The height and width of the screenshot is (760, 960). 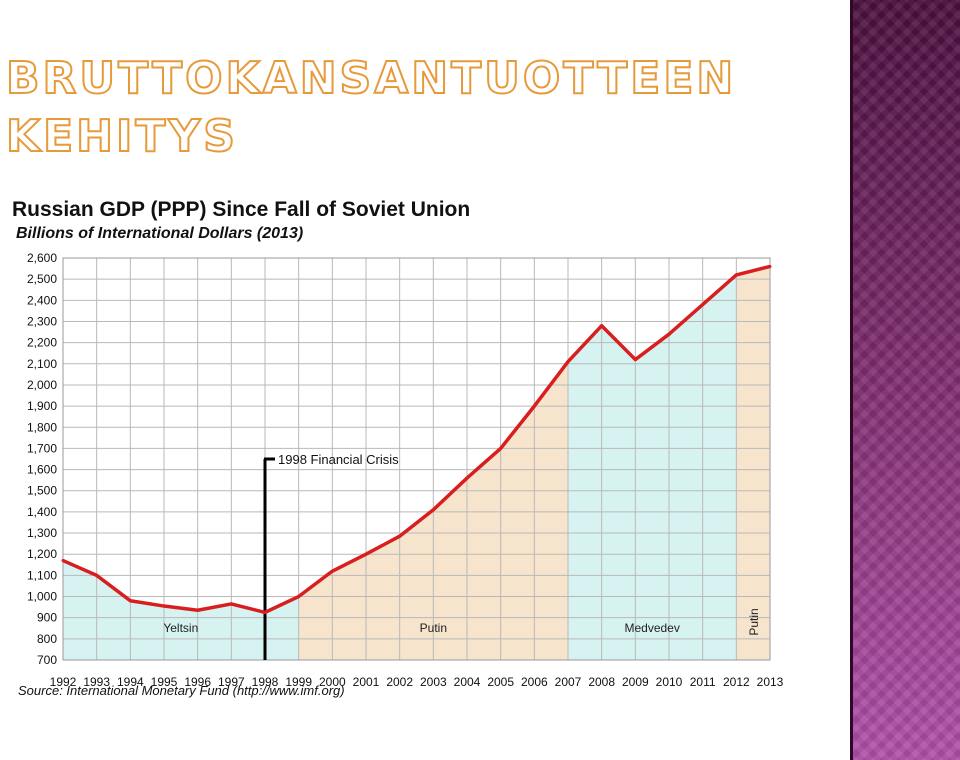 I want to click on era-label: Yeltsin, so click(x=180, y=628).